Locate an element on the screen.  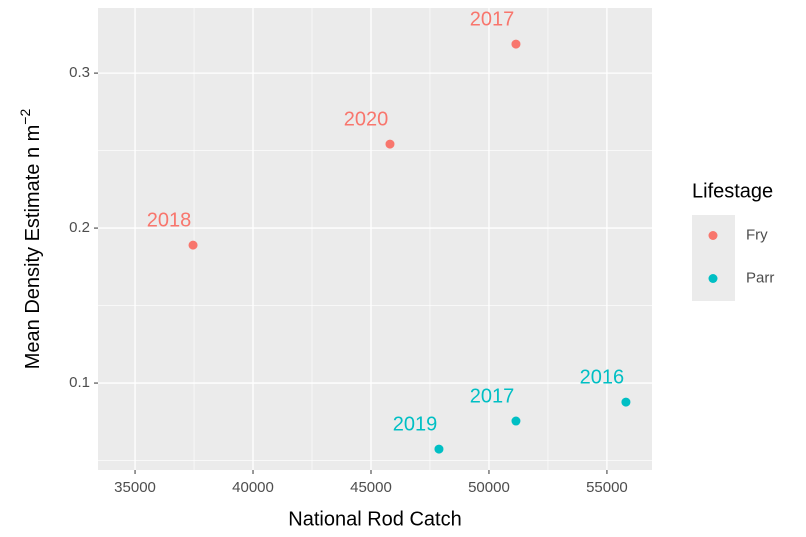
point-label: 2019 is located at coordinates (415, 424).